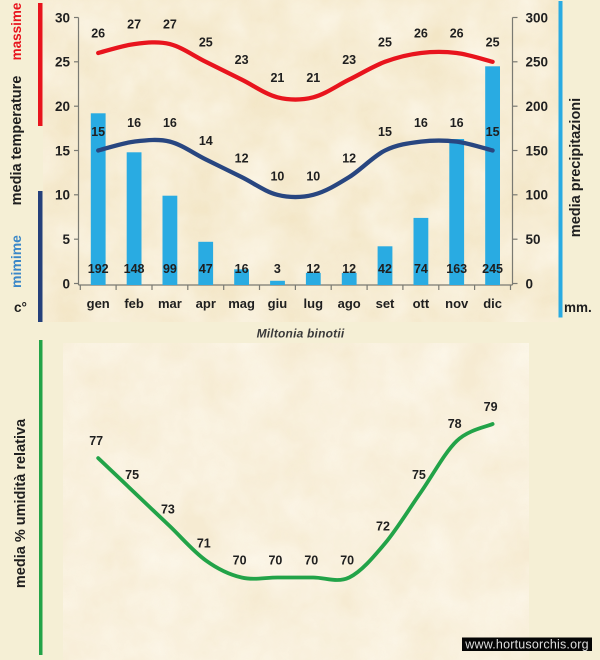 This screenshot has width=600, height=660. What do you see at coordinates (241, 303) in the screenshot?
I see `svg-text: mag` at bounding box center [241, 303].